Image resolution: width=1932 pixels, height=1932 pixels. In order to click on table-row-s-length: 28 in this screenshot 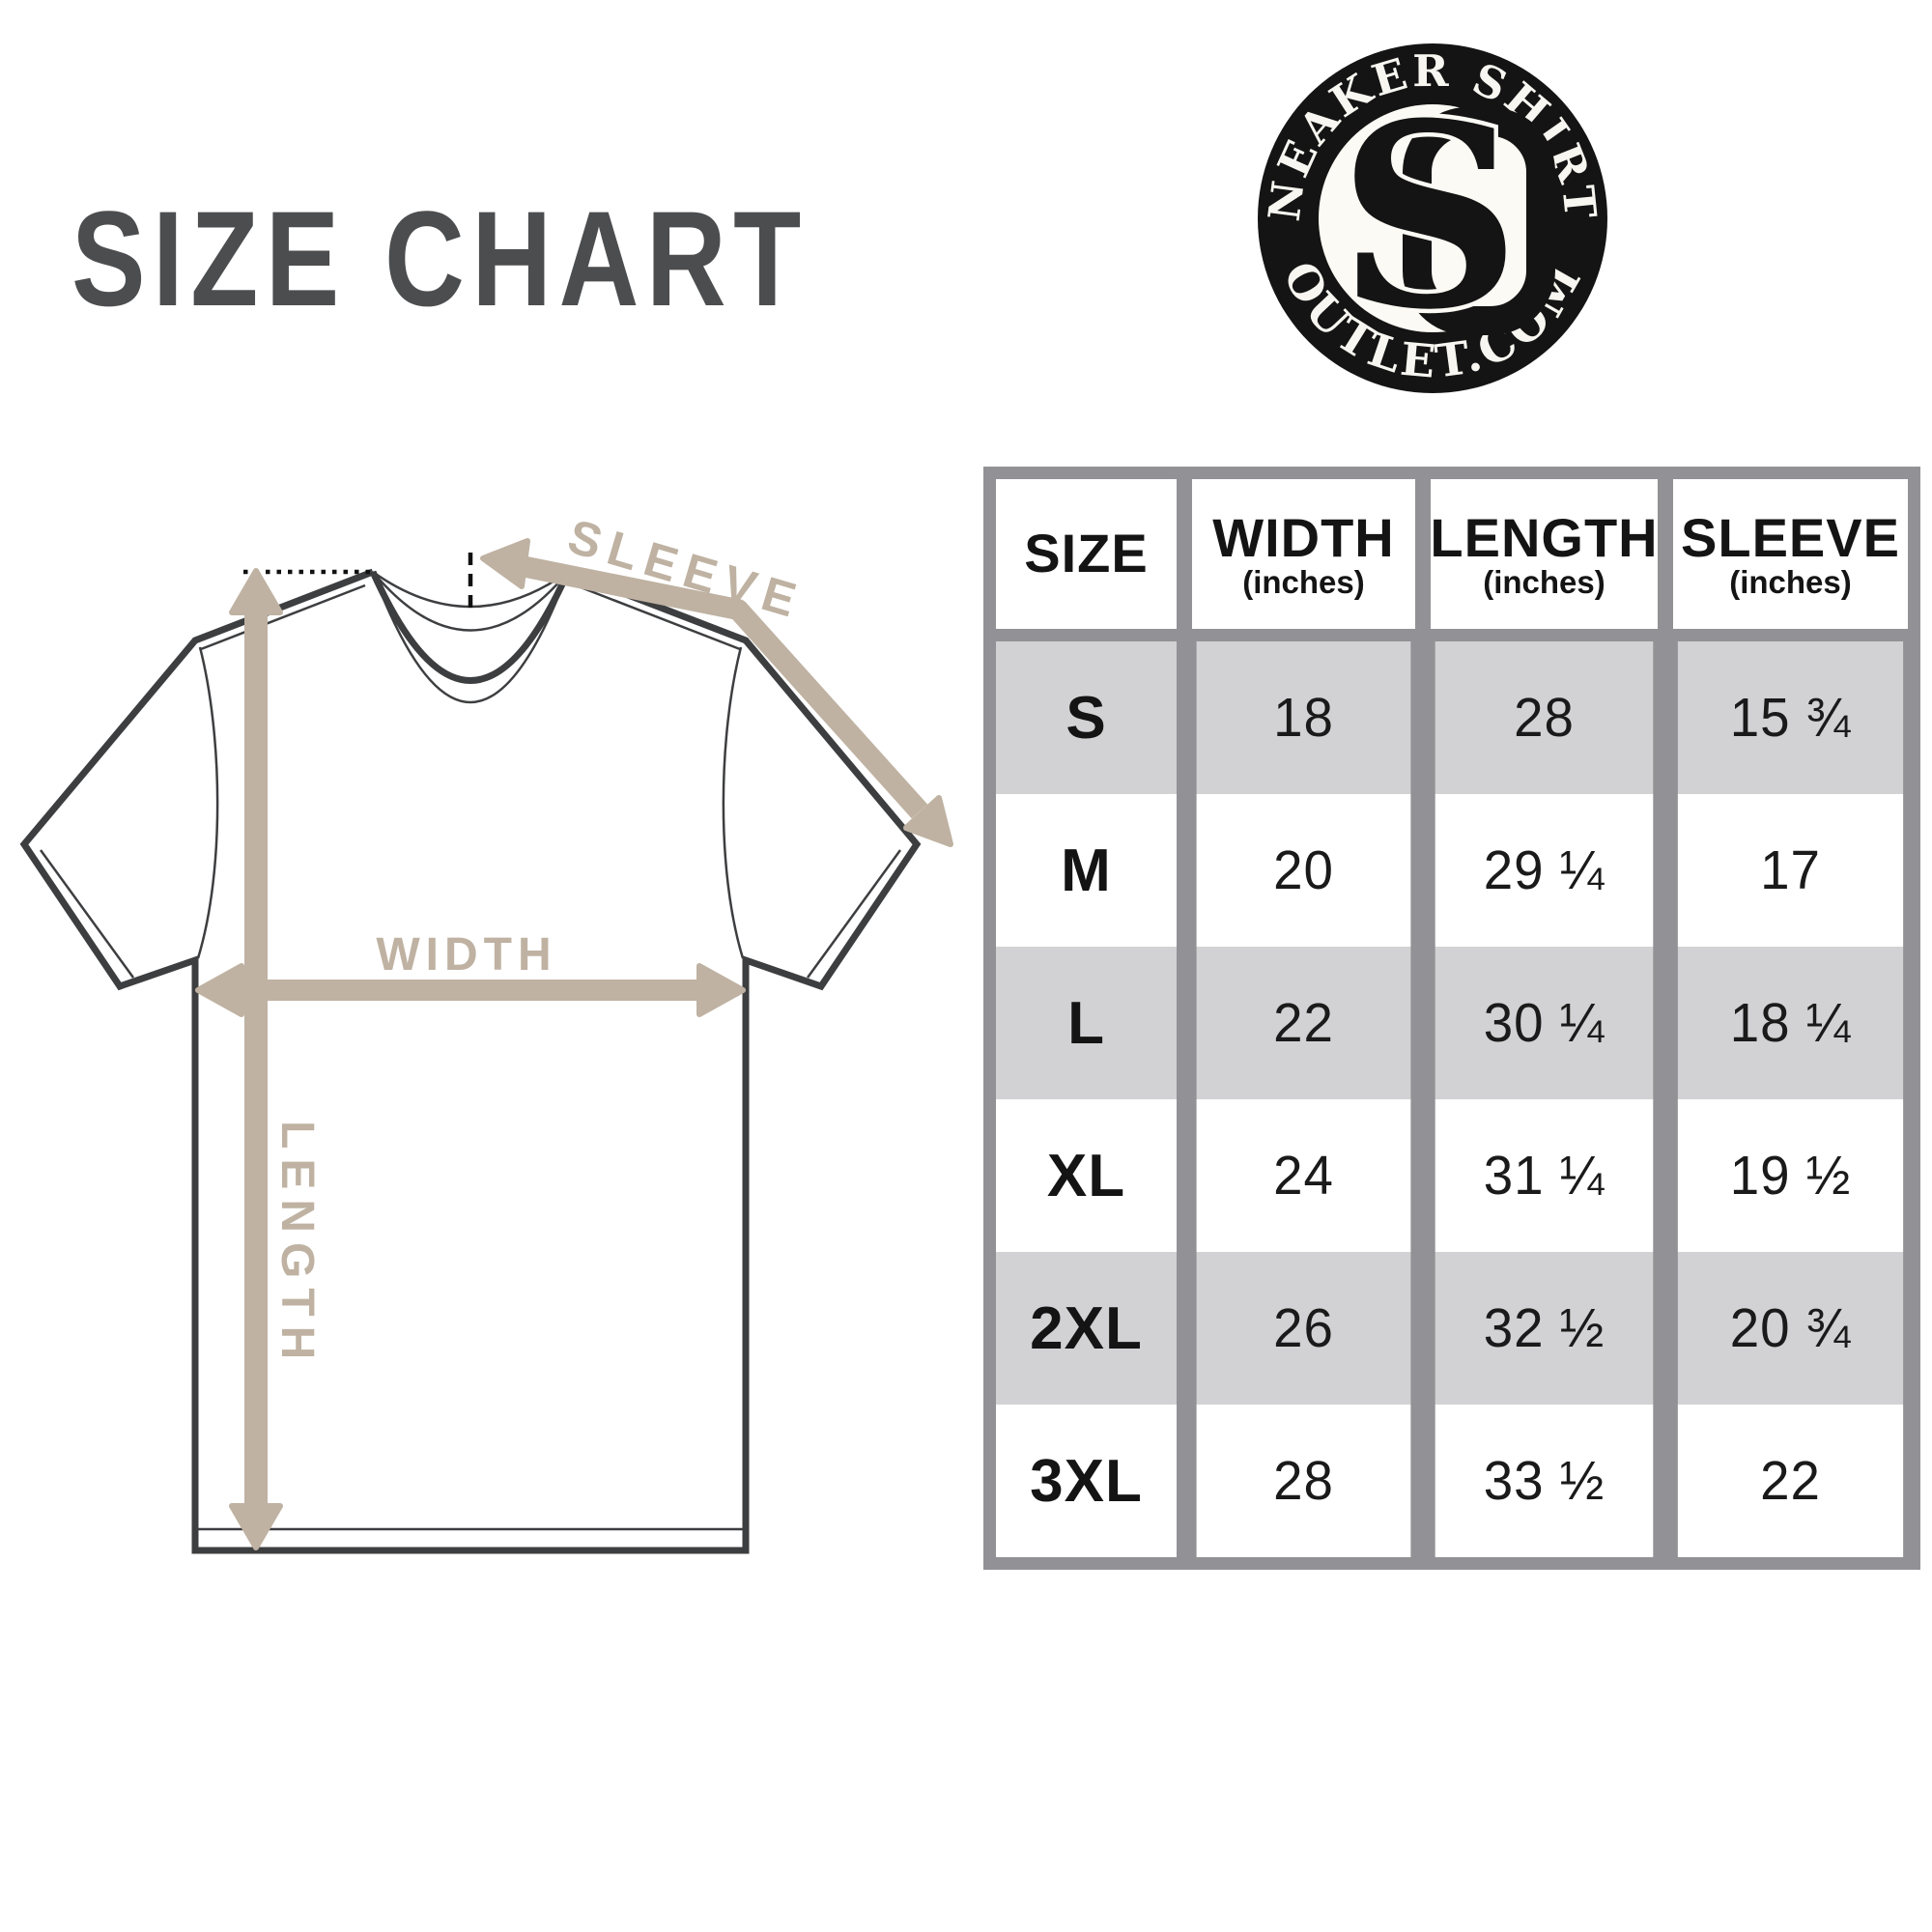, I will do `click(1544, 717)`.